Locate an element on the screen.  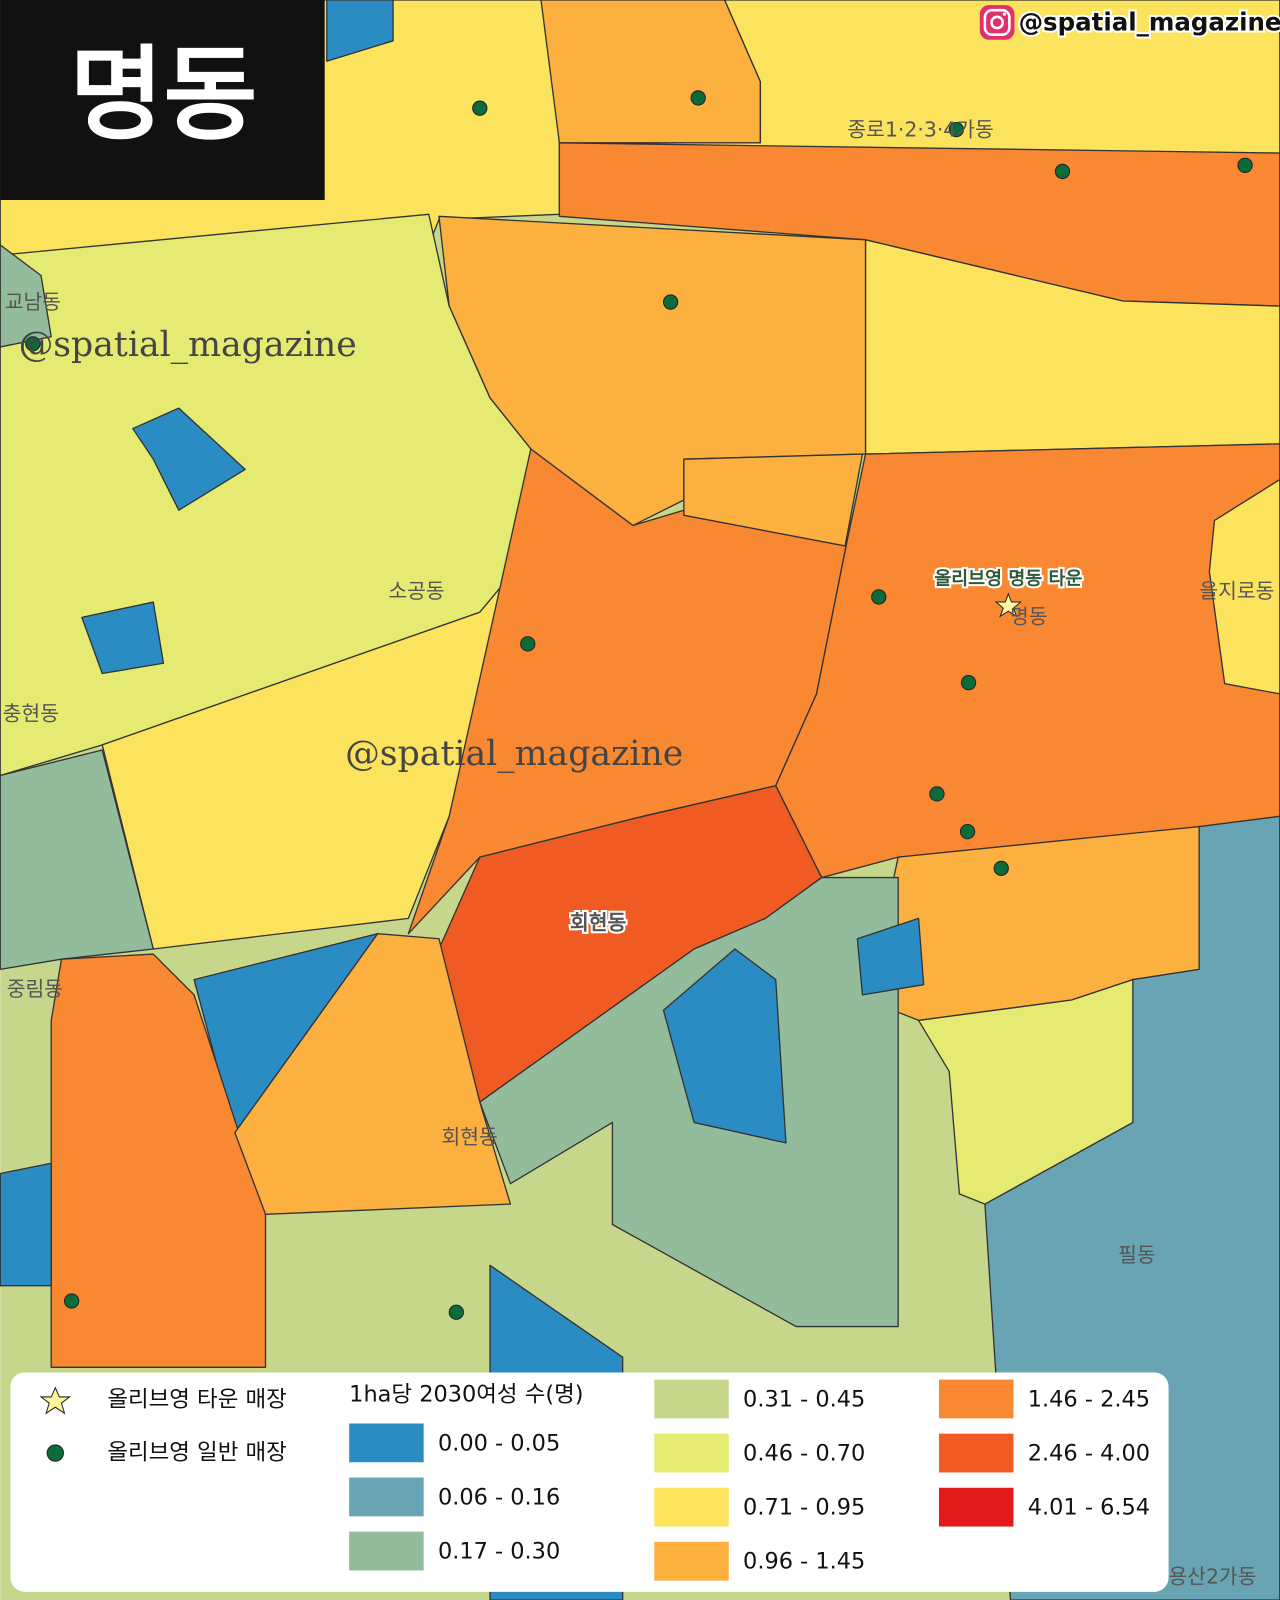
title: 명동 is located at coordinates (164, 95).